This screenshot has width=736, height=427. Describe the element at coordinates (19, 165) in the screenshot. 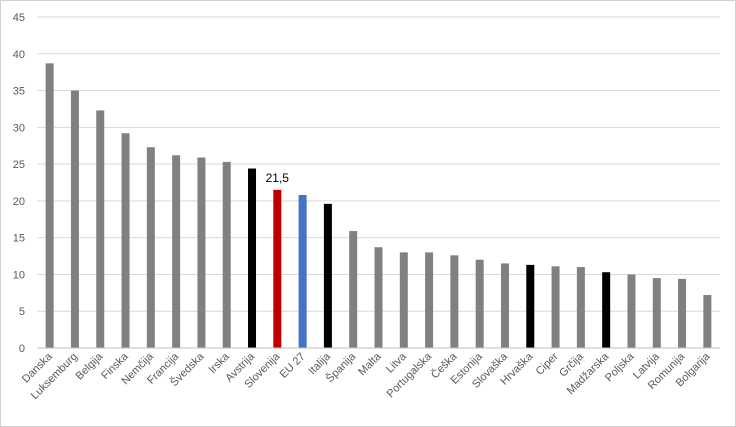

I see `y-tick-label: 25` at that location.